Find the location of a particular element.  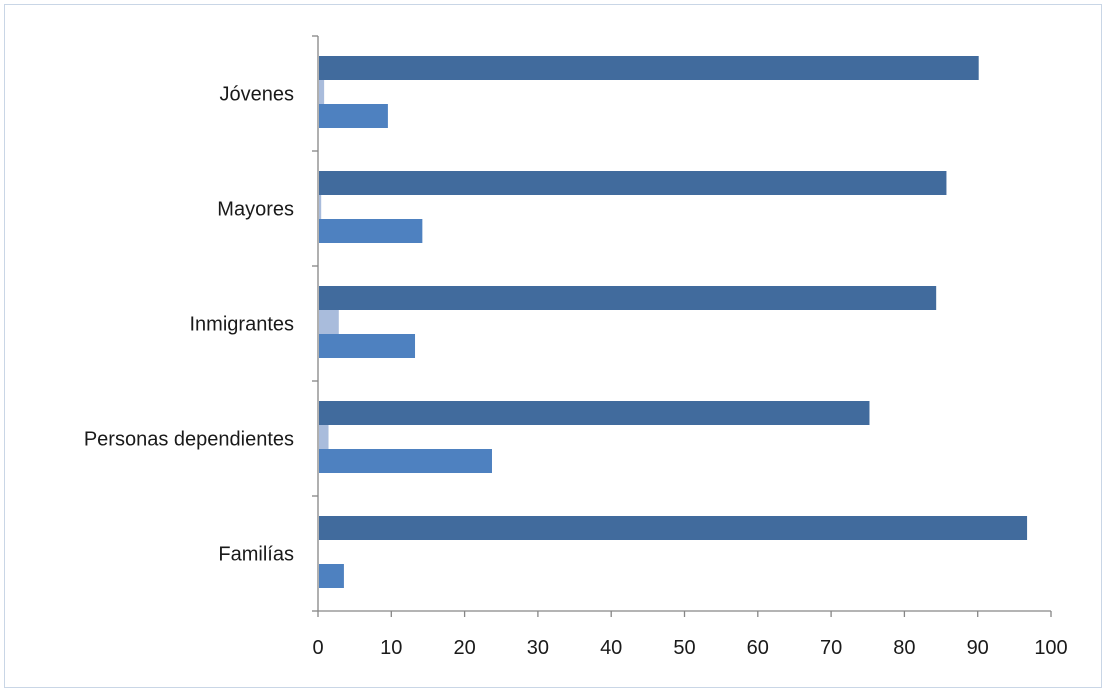

y-category-label: Familías is located at coordinates (256, 555).